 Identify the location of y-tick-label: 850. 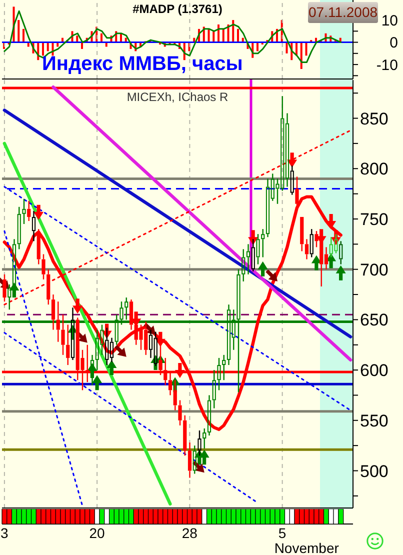
(374, 118).